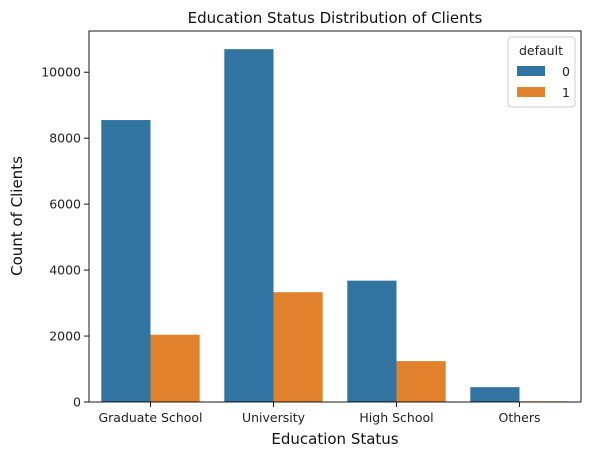  What do you see at coordinates (566, 71) in the screenshot?
I see `legend-label-0: 0` at bounding box center [566, 71].